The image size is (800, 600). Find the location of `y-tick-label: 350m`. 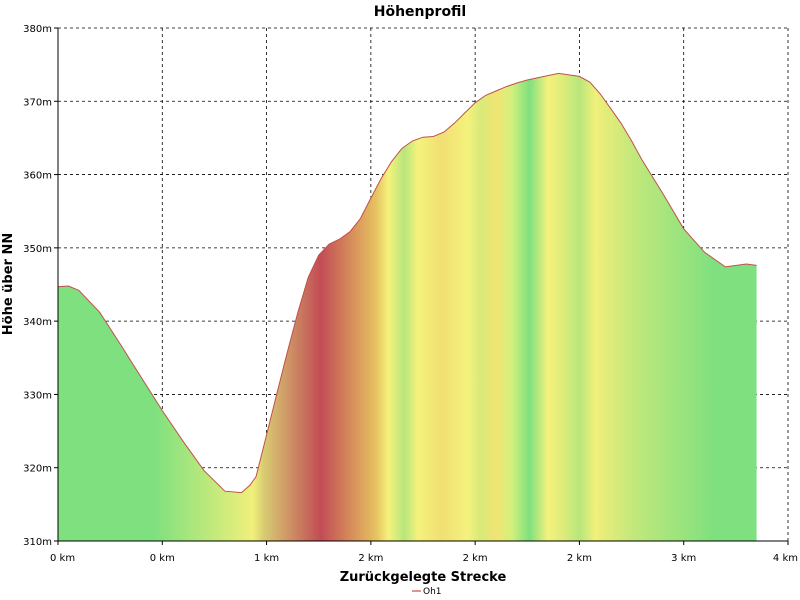

y-tick-label: 350m is located at coordinates (37, 249).